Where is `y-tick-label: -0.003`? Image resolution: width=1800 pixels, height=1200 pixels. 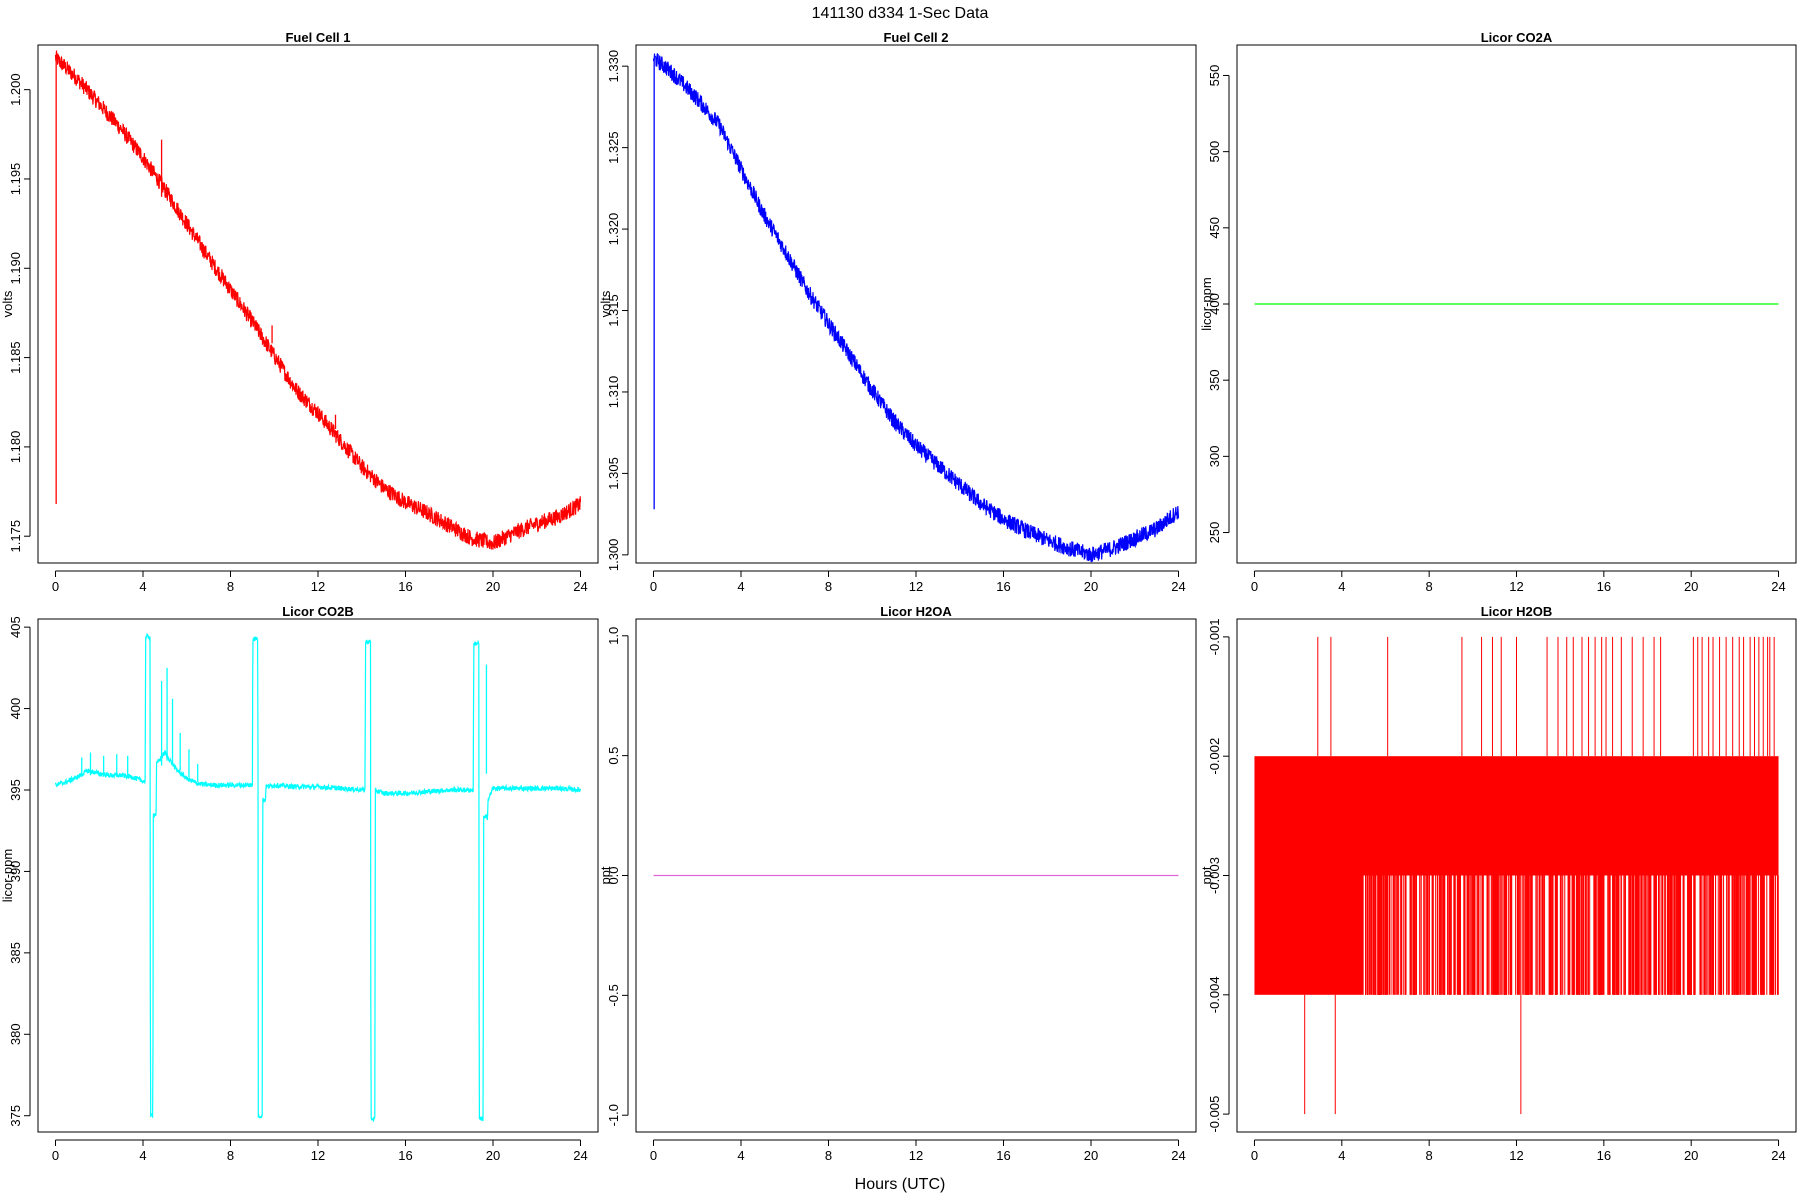 y-tick-label: -0.003 is located at coordinates (1214, 875).